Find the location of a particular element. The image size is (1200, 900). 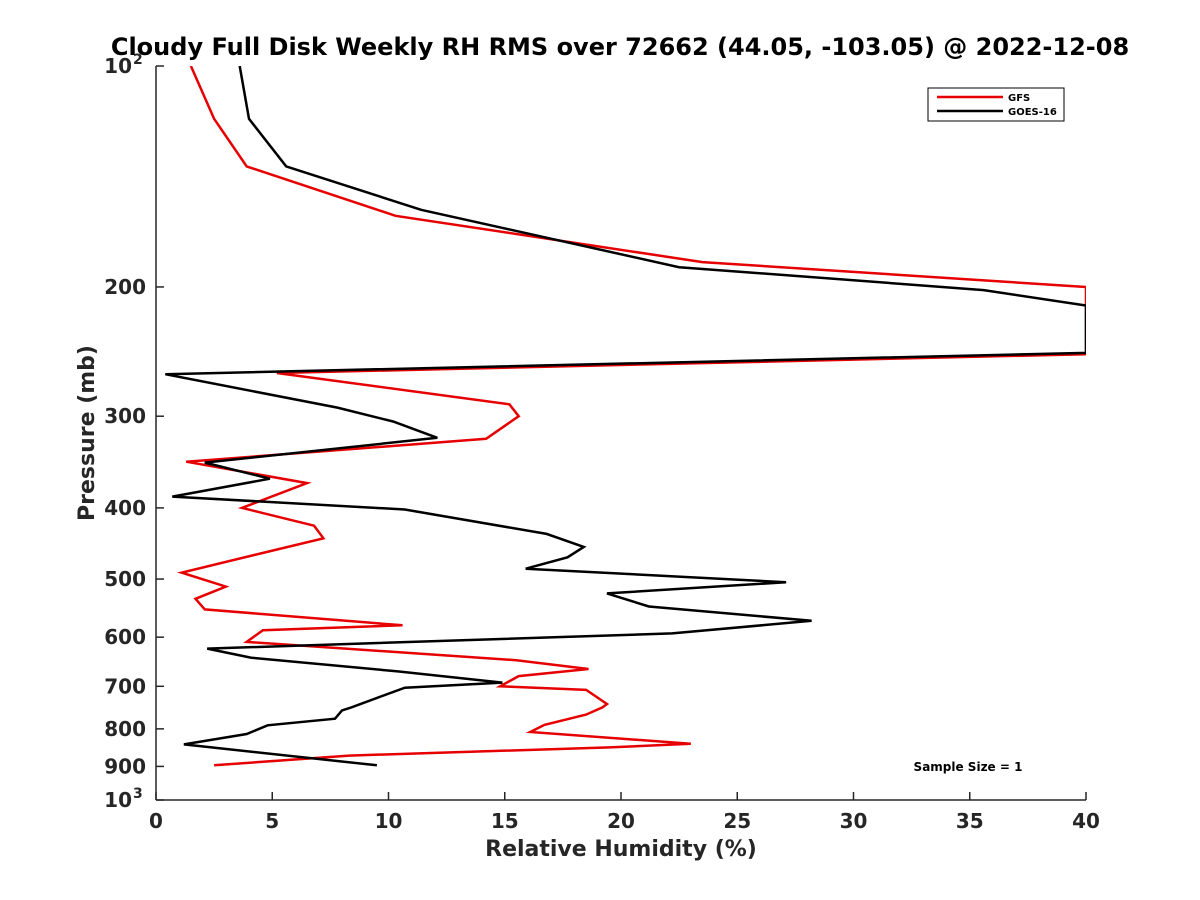

x-tick-label: 15 is located at coordinates (505, 821).